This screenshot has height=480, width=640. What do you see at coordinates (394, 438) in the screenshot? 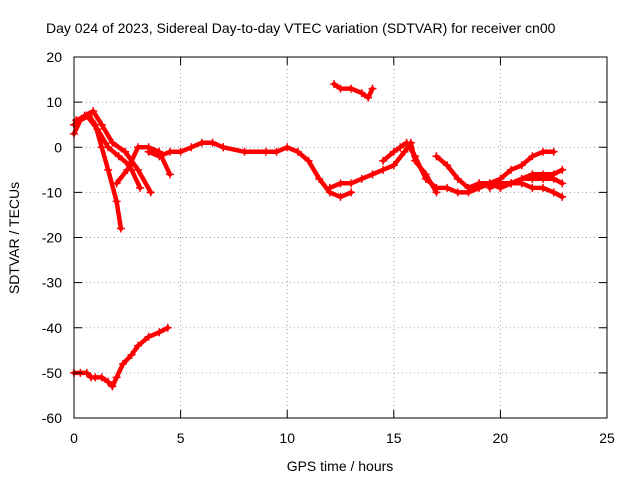
I see `x-tick-label: 15` at bounding box center [394, 438].